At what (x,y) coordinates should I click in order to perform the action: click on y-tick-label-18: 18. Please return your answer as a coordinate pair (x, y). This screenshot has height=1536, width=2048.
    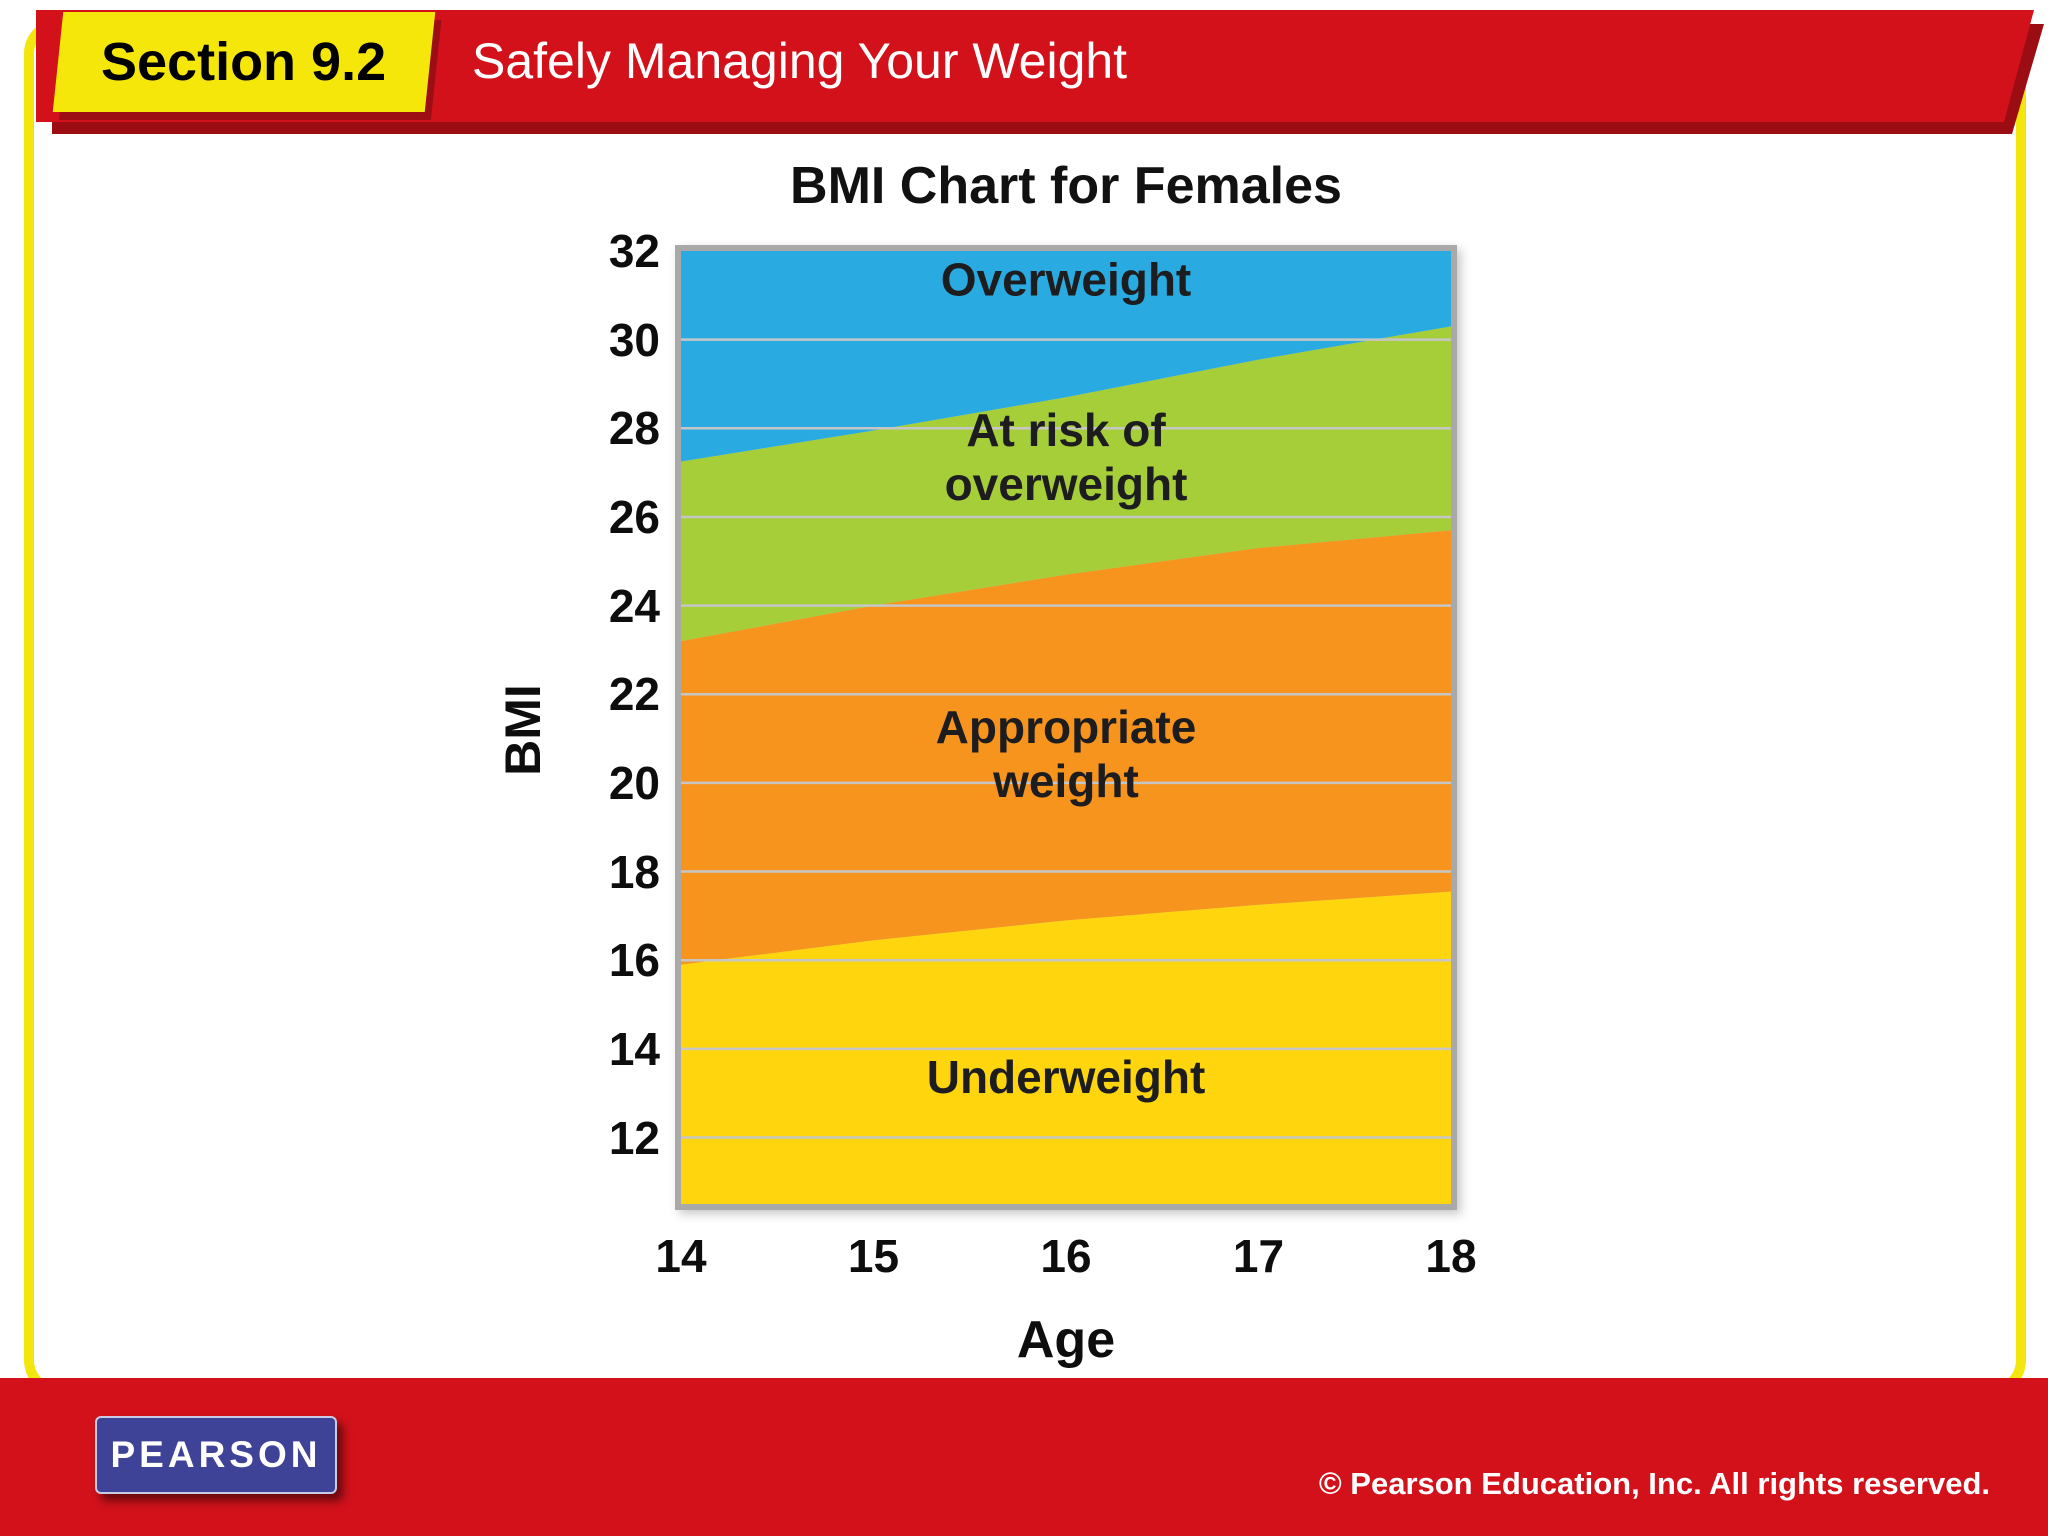
    Looking at the image, I should click on (634, 871).